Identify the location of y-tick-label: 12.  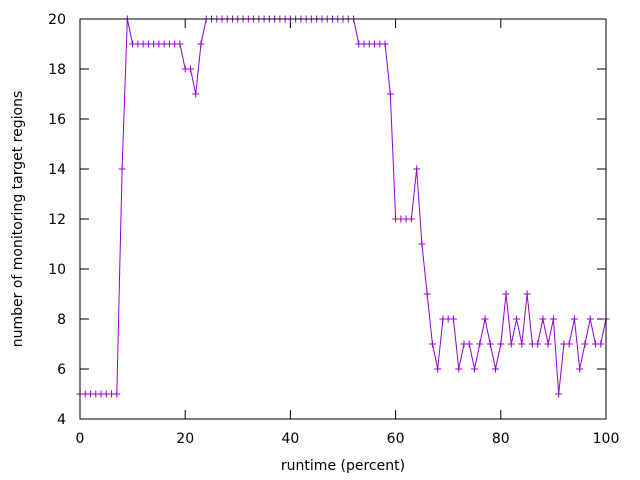
(57, 220).